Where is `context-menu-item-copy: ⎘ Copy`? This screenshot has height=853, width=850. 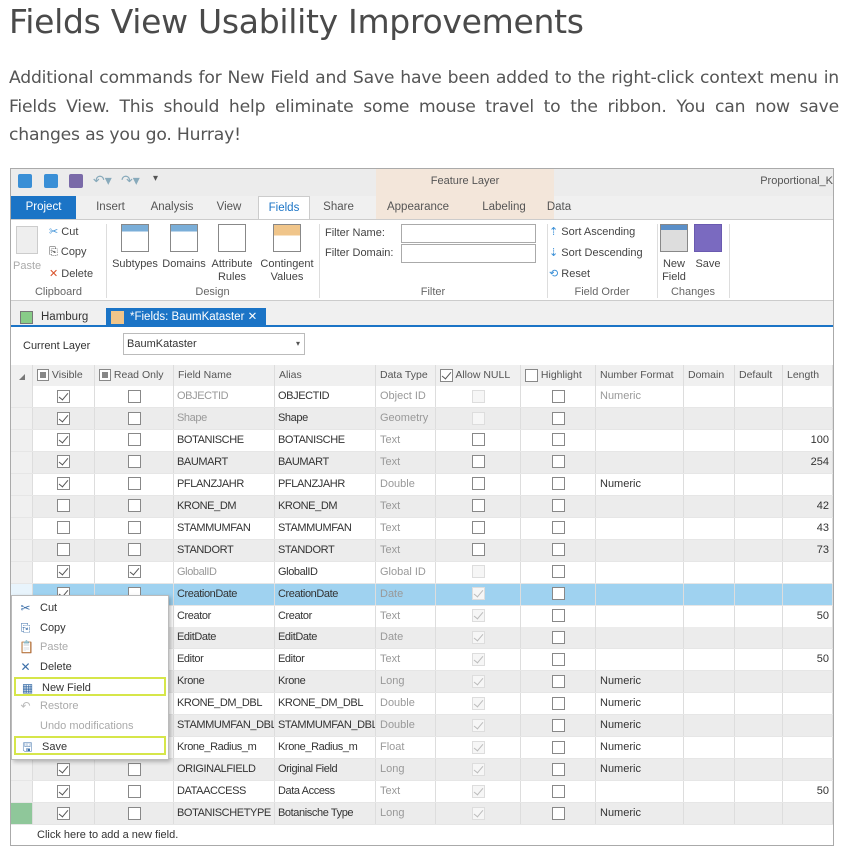 context-menu-item-copy: ⎘ Copy is located at coordinates (90, 628).